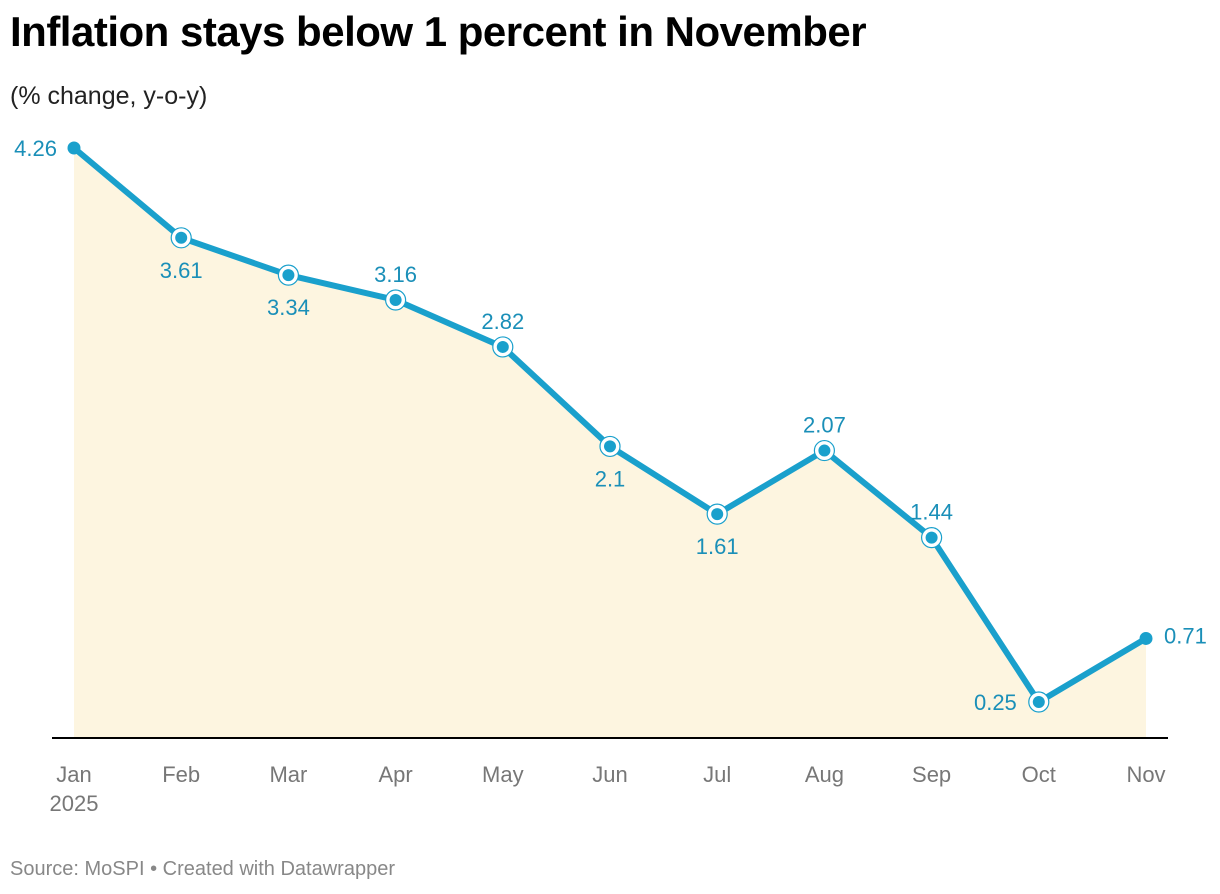 This screenshot has height=894, width=1220. What do you see at coordinates (395, 274) in the screenshot?
I see `value-label-apr: 3.16` at bounding box center [395, 274].